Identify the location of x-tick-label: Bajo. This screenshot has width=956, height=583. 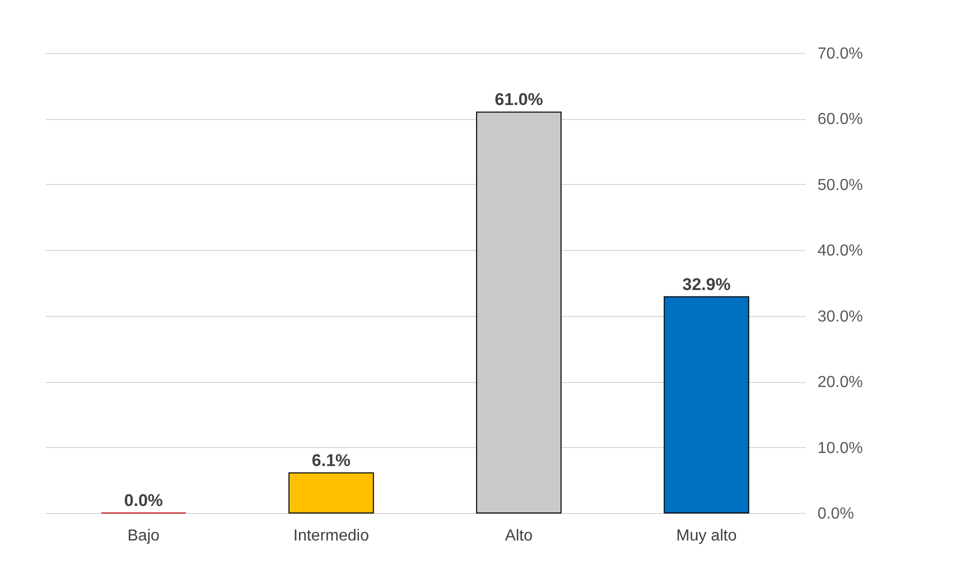
(144, 536).